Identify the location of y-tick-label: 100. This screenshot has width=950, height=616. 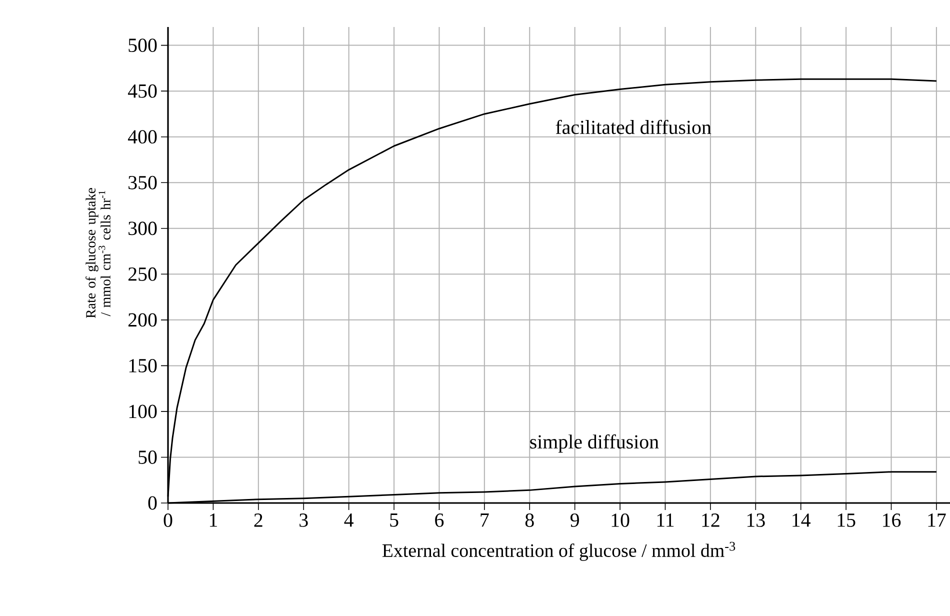
(143, 411).